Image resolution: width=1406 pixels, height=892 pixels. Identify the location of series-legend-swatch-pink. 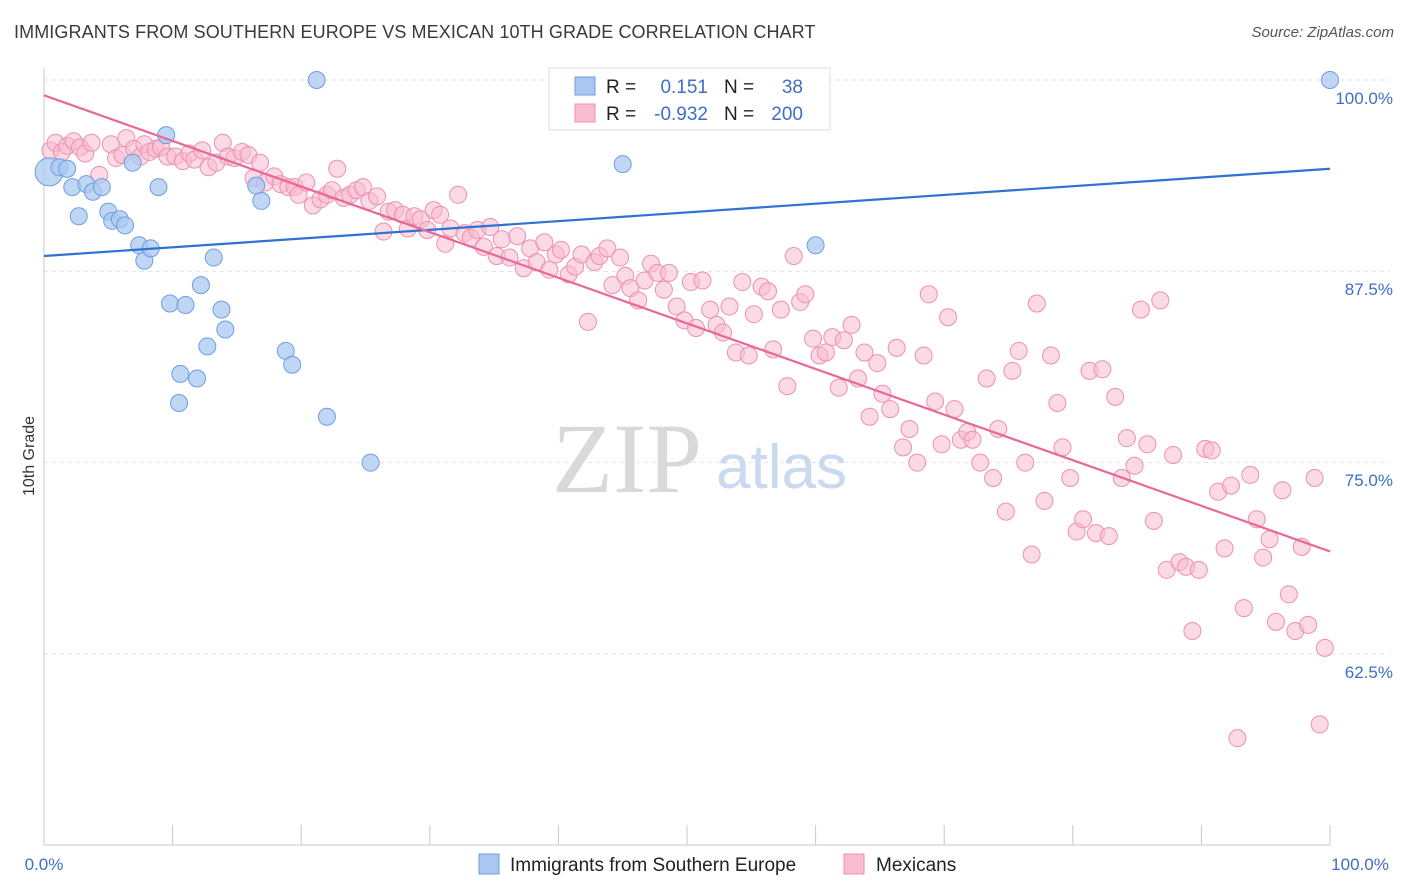
(854, 864).